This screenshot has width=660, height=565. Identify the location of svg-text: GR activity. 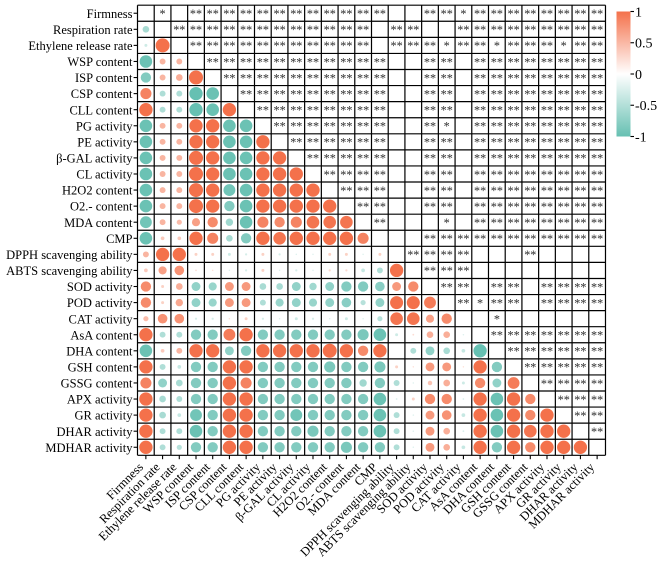
(104, 416).